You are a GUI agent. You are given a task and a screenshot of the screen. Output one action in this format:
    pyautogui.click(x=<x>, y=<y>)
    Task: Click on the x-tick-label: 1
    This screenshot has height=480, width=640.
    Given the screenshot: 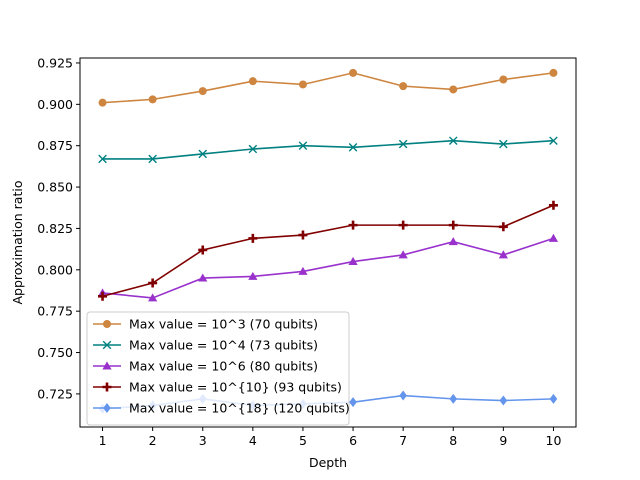 What is the action you would take?
    pyautogui.click(x=103, y=440)
    